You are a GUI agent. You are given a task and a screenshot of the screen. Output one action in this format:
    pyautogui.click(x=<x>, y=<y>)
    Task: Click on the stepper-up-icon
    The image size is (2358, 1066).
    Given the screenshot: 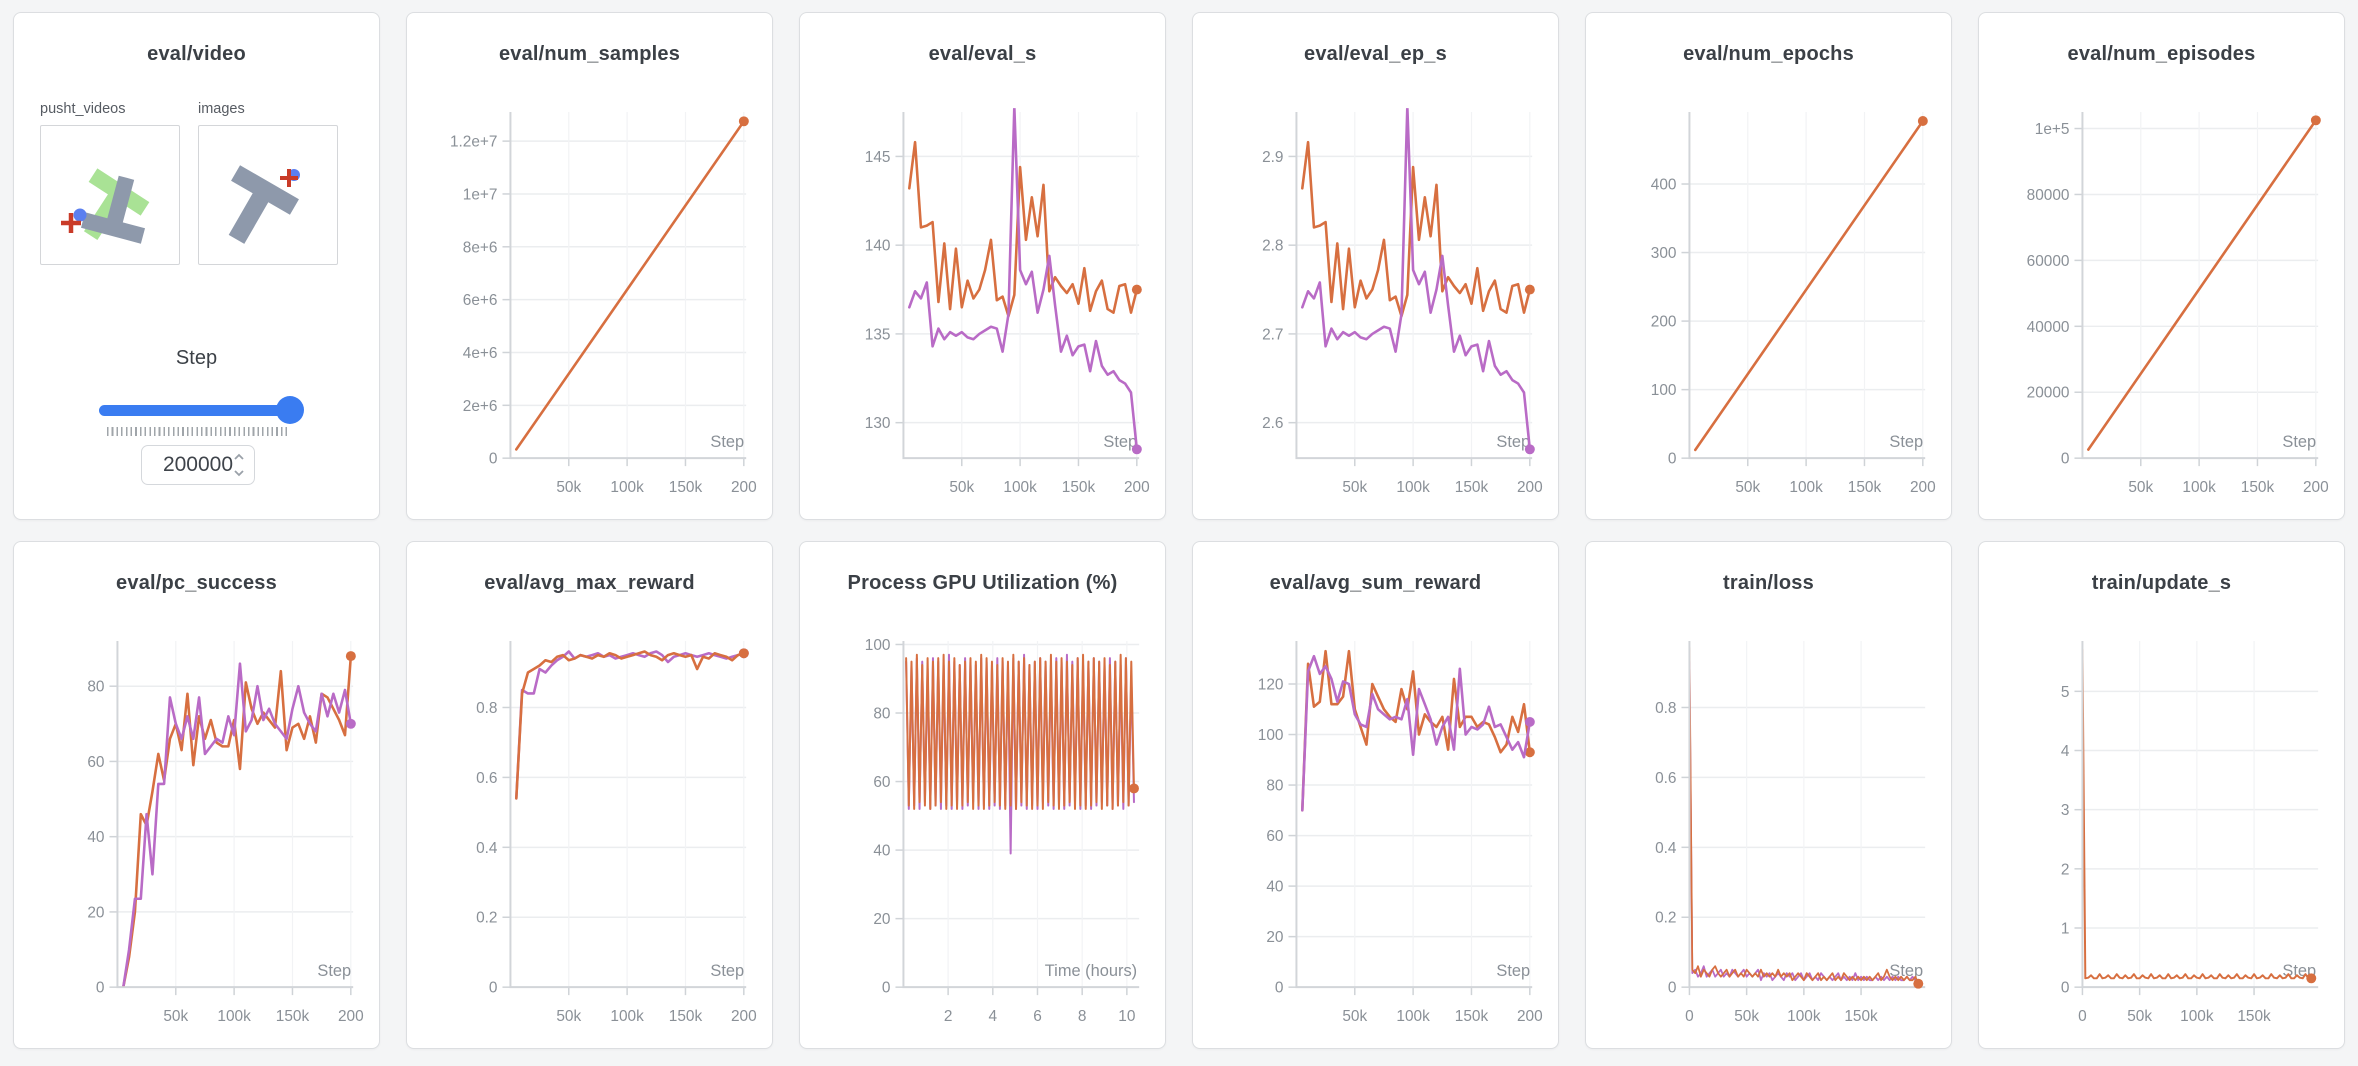 What is the action you would take?
    pyautogui.click(x=239, y=457)
    